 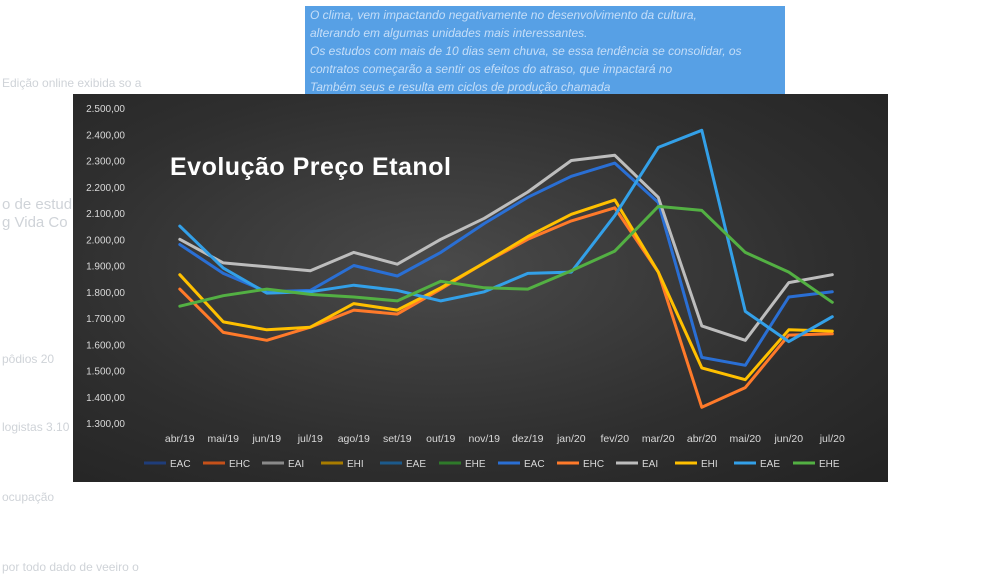 I want to click on y-tick-label: 2.500,00, so click(x=105, y=109).